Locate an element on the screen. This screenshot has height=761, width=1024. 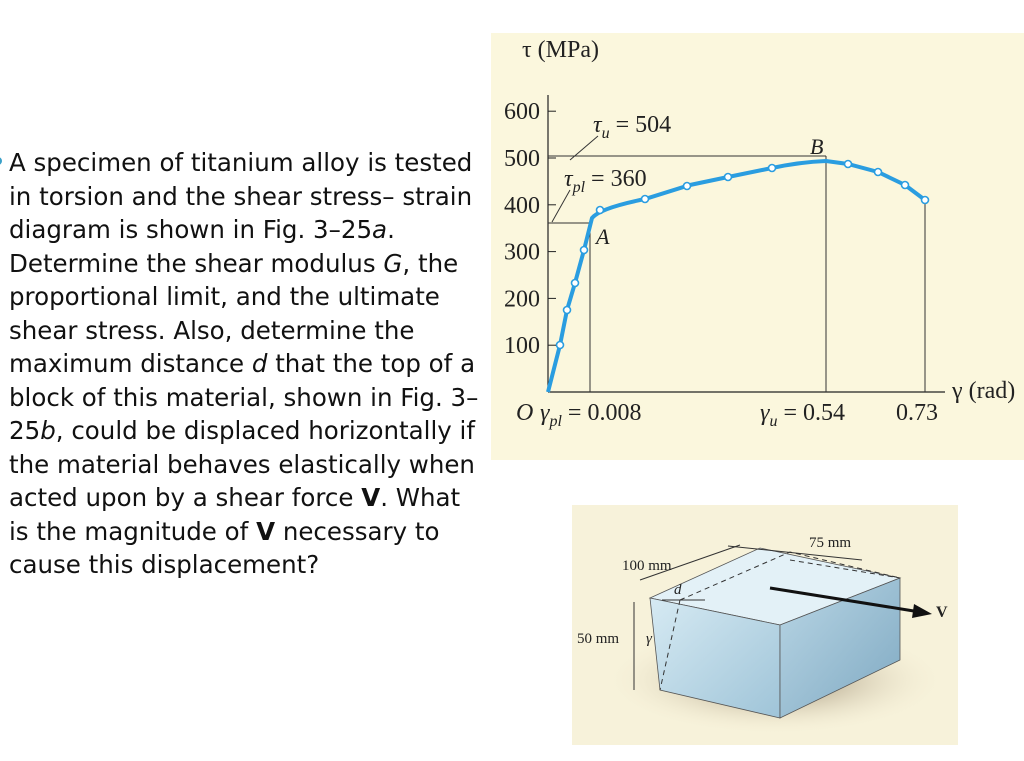
y-tick-label: 500 is located at coordinates (522, 159).